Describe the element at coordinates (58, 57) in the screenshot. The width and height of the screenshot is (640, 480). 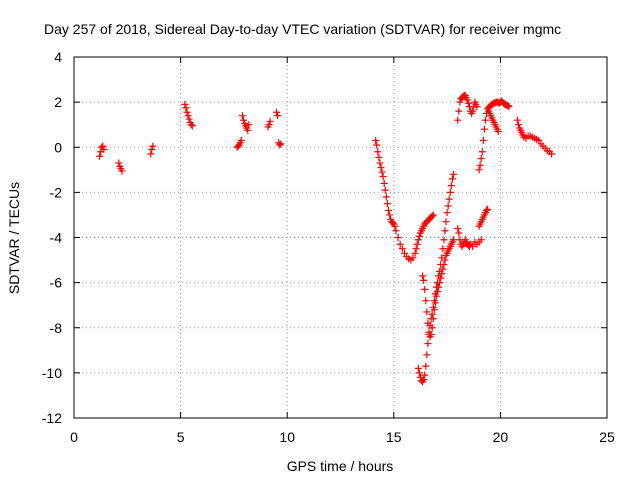
I see `y-tick-label: 4` at that location.